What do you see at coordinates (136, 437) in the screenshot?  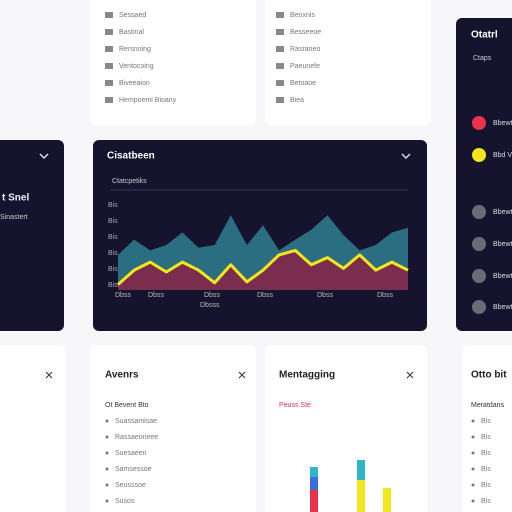 I see `list-item: Rassaeoneee` at bounding box center [136, 437].